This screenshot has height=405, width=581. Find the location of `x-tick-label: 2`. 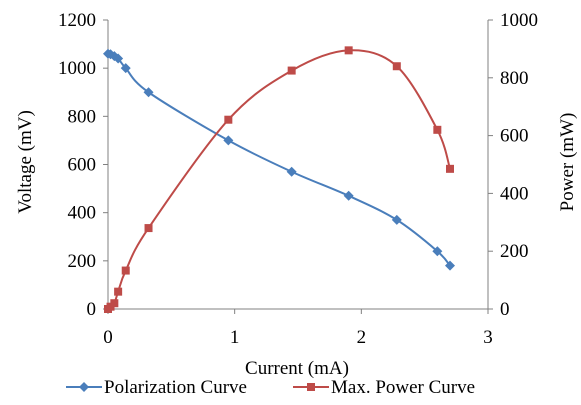

x-tick-label: 2 is located at coordinates (362, 337).